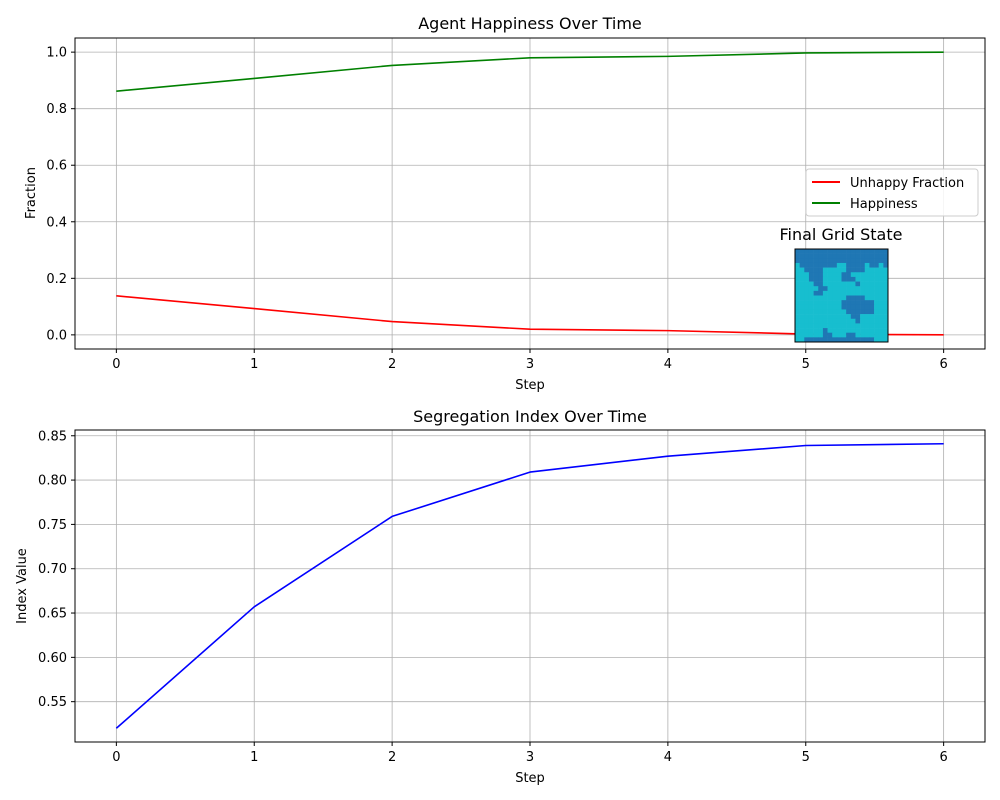 This screenshot has width=1000, height=800. What do you see at coordinates (530, 416) in the screenshot?
I see `chart-title: Segregation Index Over Time` at bounding box center [530, 416].